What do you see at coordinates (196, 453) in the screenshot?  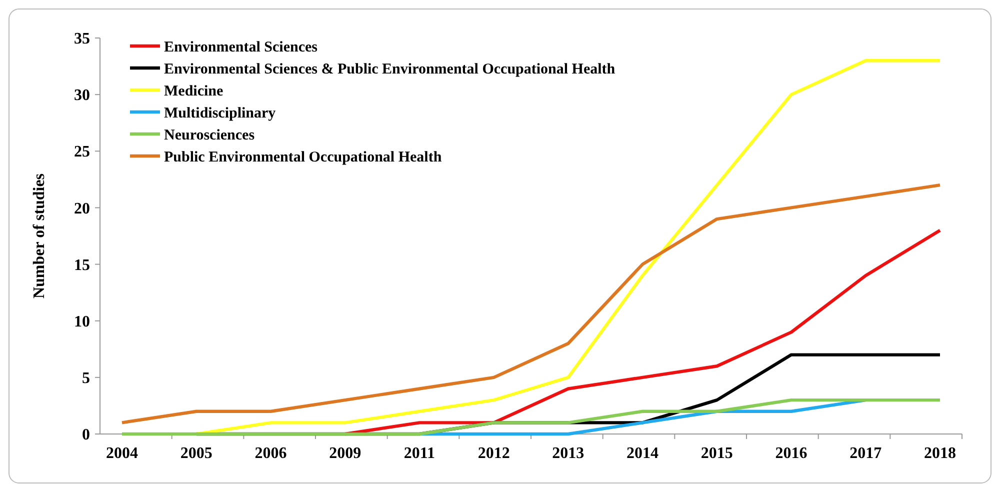 I see `x-tick-label: 2005` at bounding box center [196, 453].